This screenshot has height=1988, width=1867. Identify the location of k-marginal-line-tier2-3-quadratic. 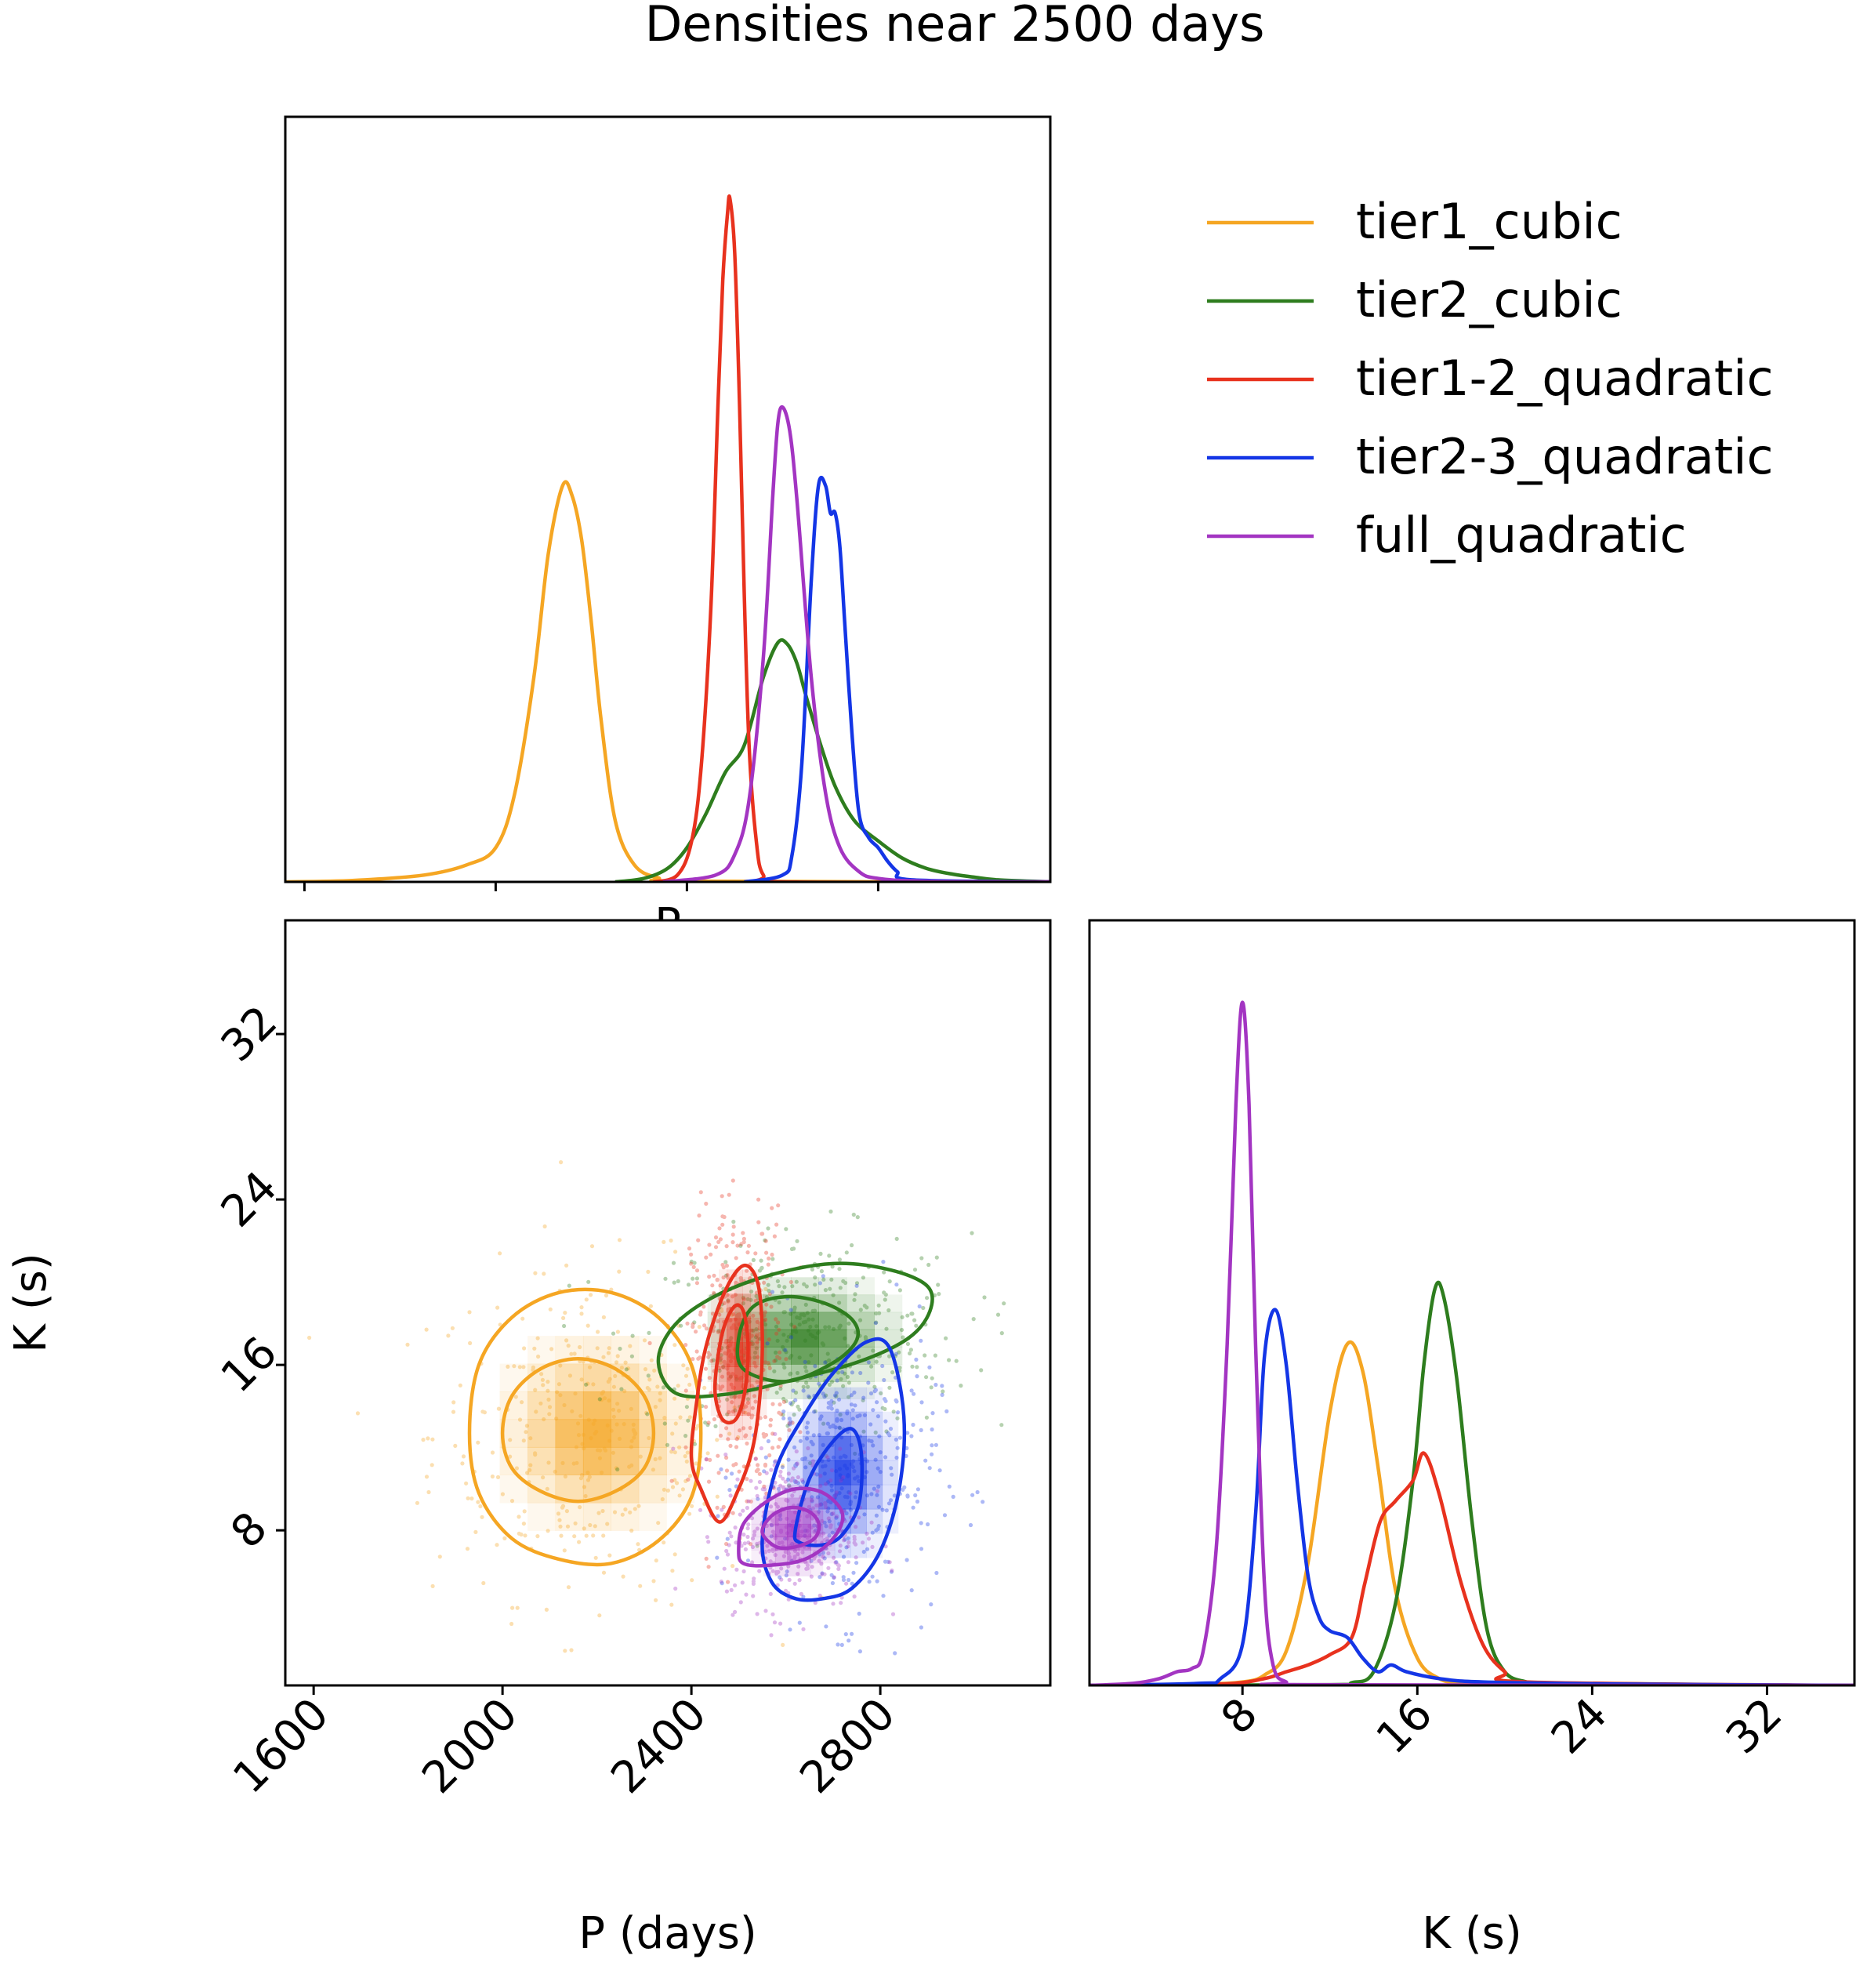
(1471, 1496).